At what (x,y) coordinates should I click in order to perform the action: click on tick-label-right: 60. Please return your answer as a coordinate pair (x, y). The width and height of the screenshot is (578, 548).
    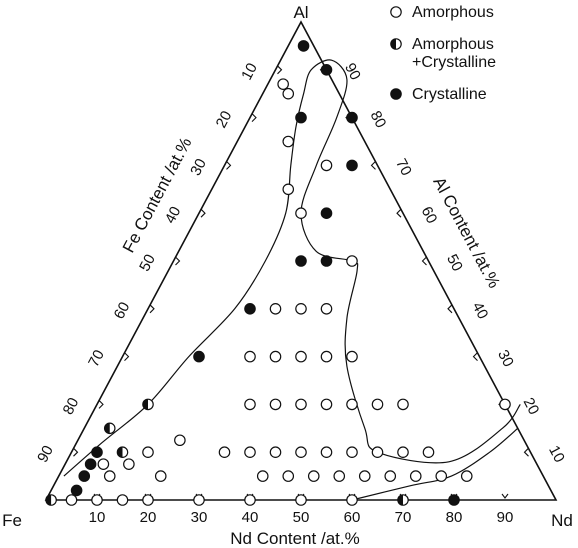
    Looking at the image, I should click on (429, 215).